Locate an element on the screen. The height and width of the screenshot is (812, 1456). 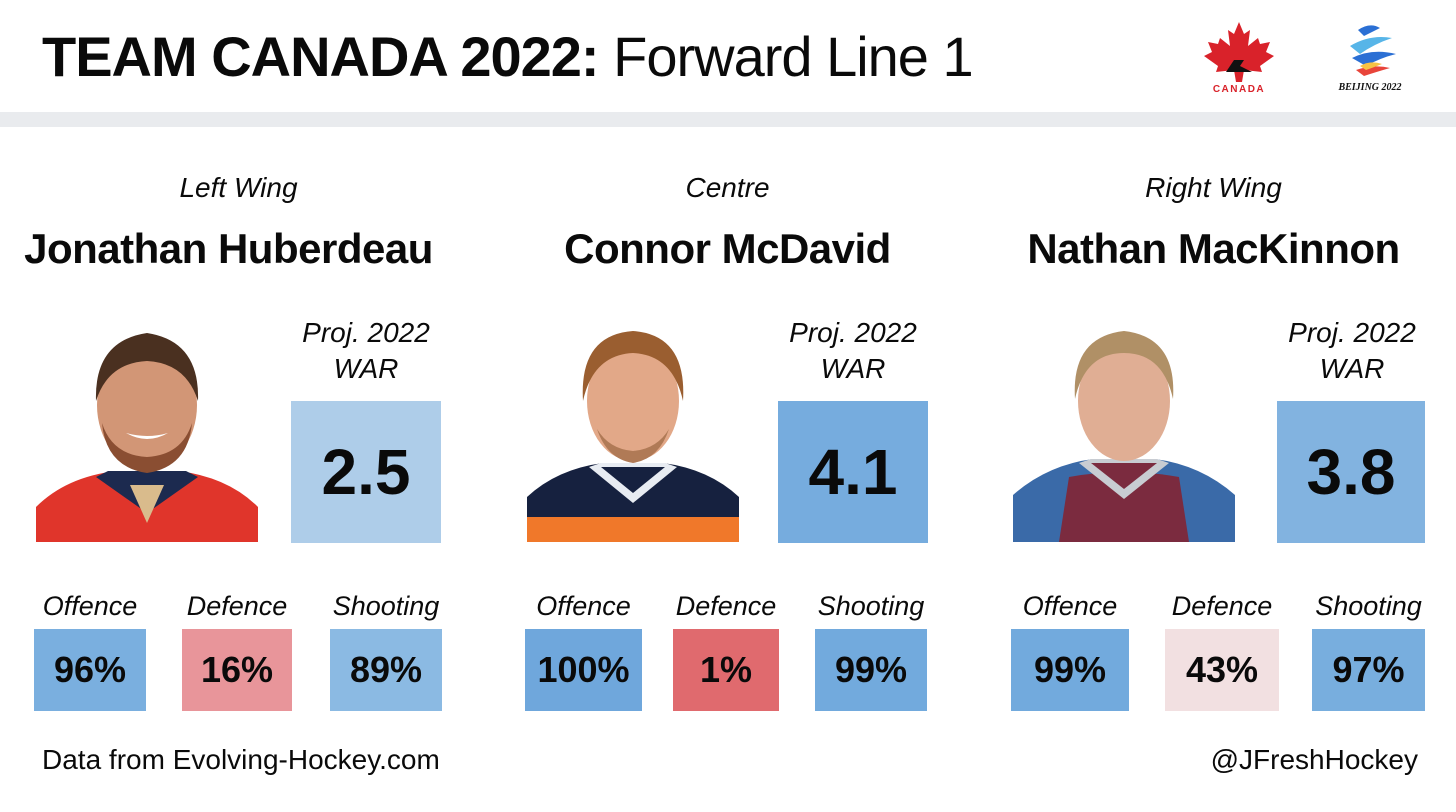
page-title: TEAM CANADA 2022: Forward Line 1 is located at coordinates (508, 57).